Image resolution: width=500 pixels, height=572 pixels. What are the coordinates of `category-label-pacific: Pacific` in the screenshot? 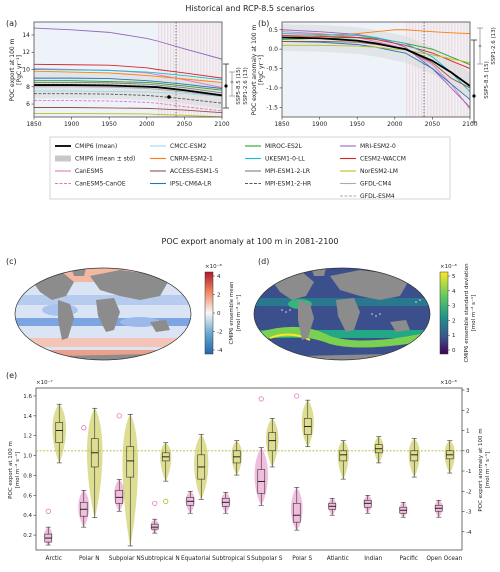 It's located at (409, 559).